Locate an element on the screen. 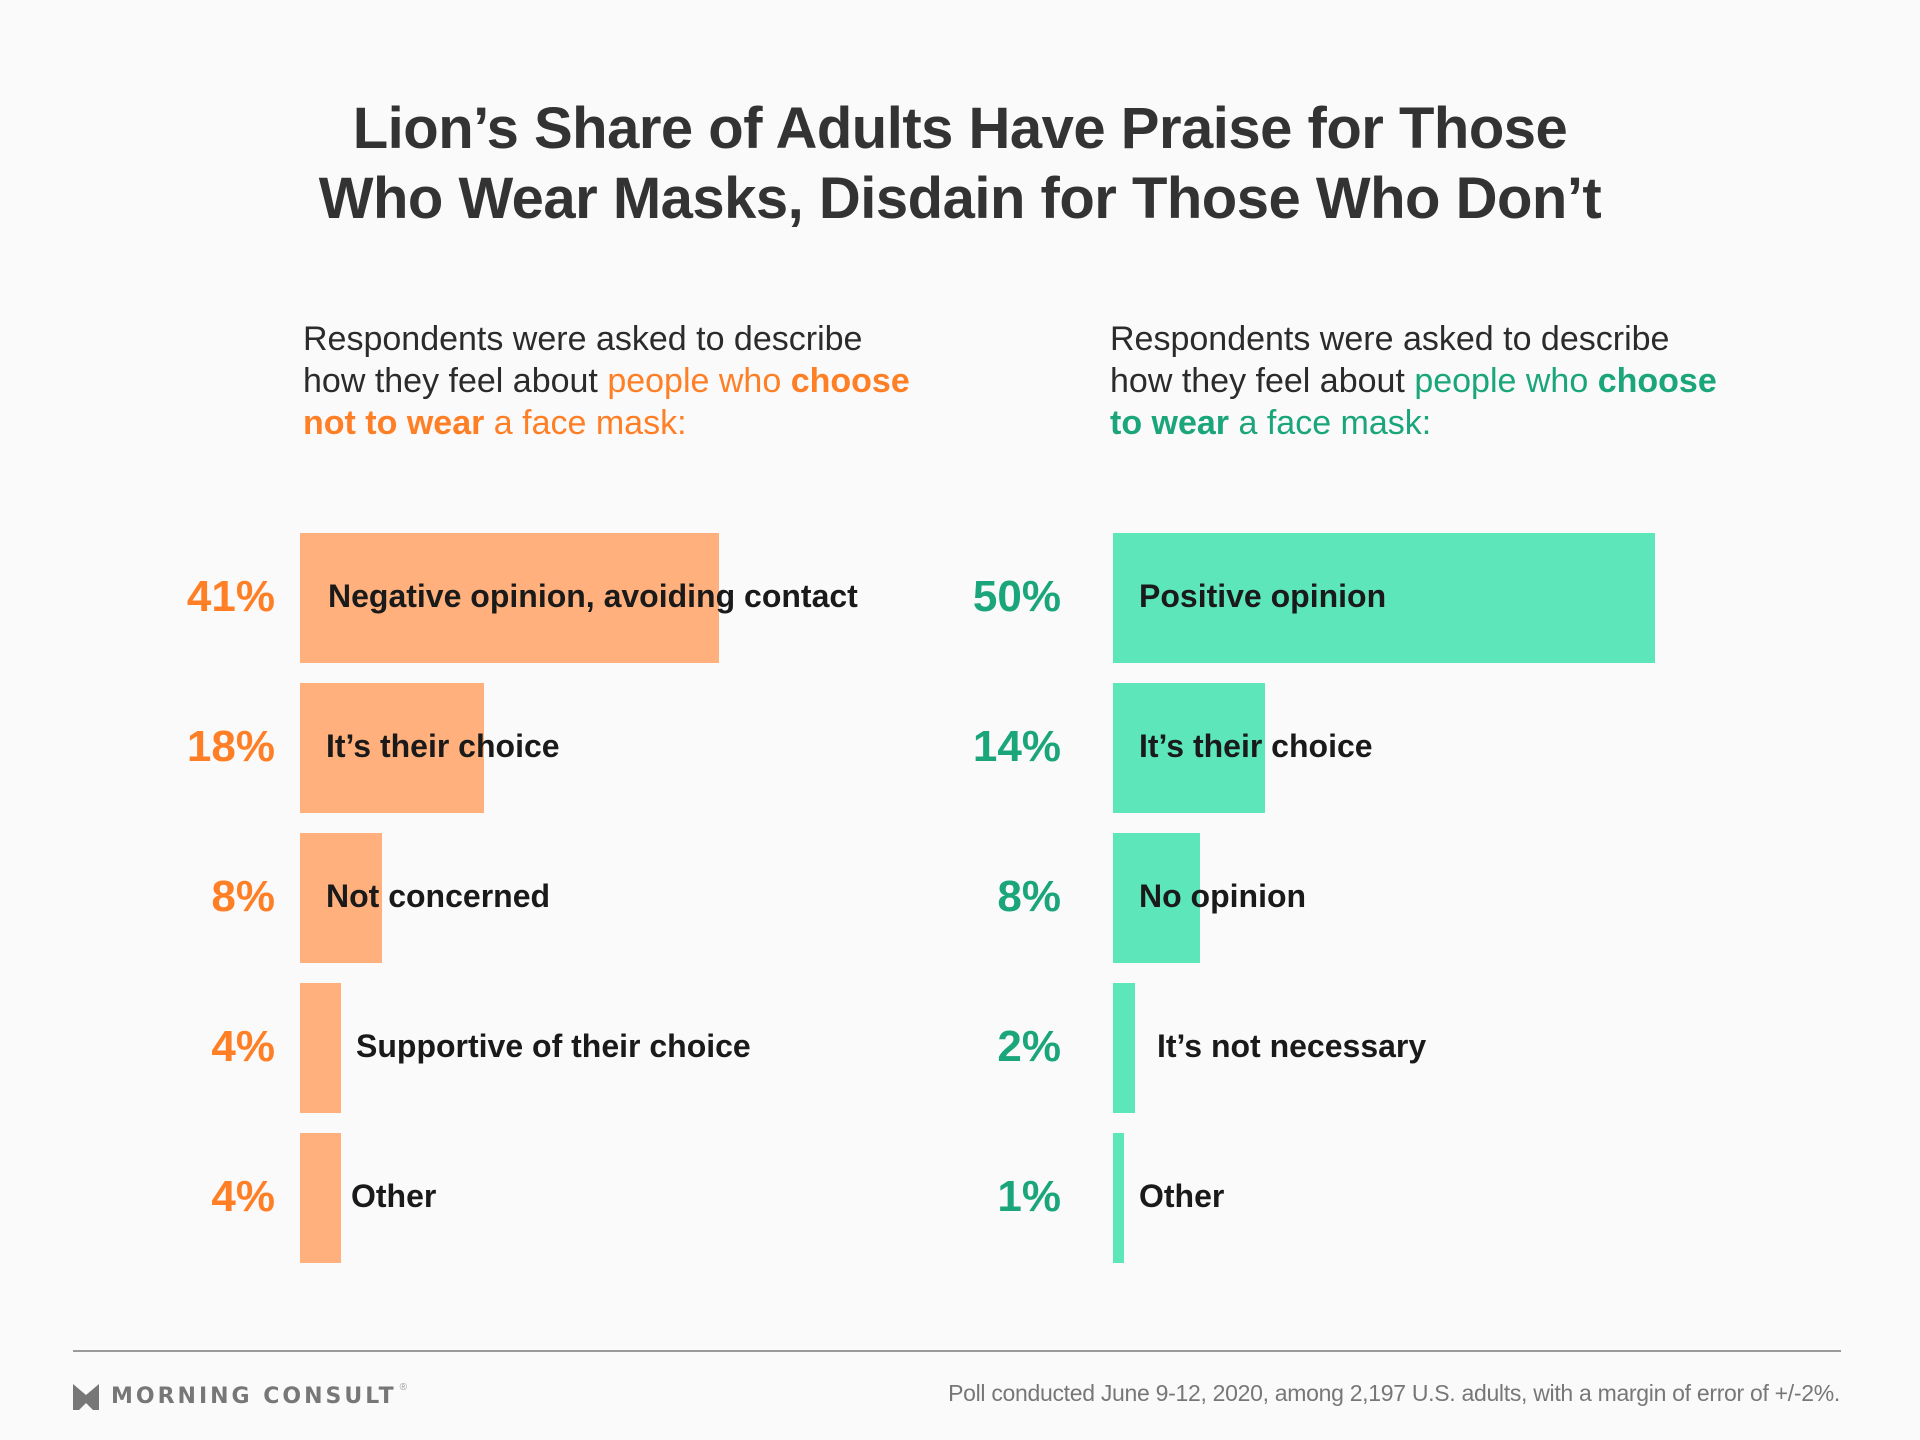 Image resolution: width=1920 pixels, height=1440 pixels. left-category-label-1: Negative opinion, avoiding contact is located at coordinates (593, 596).